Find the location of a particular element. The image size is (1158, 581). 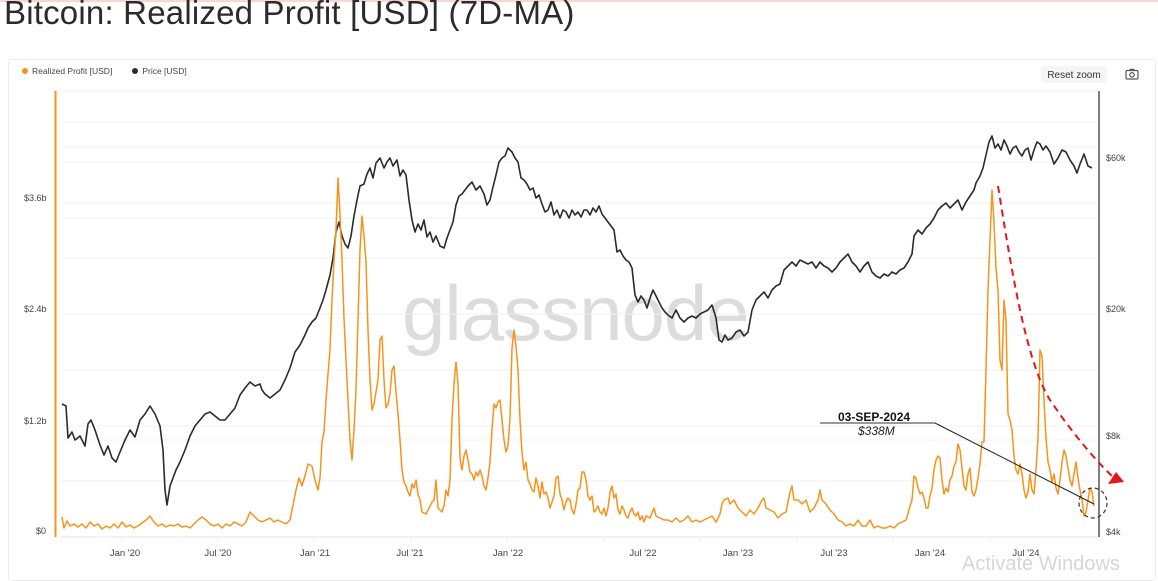

x-axis-tick: Jul '20 is located at coordinates (218, 553).